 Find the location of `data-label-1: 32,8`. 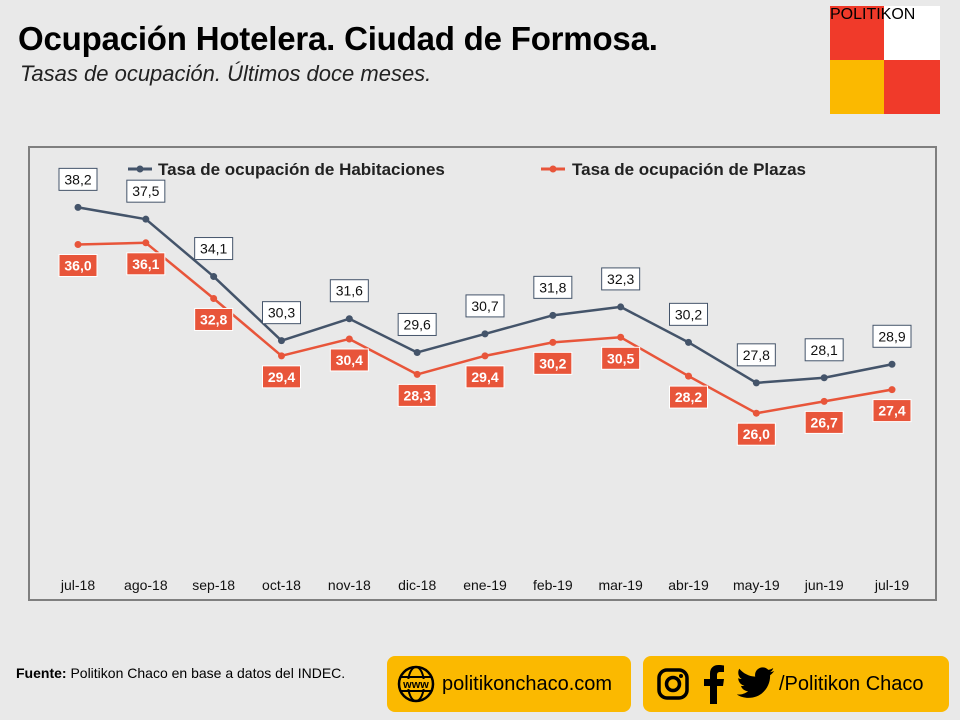

data-label-1: 32,8 is located at coordinates (213, 319).